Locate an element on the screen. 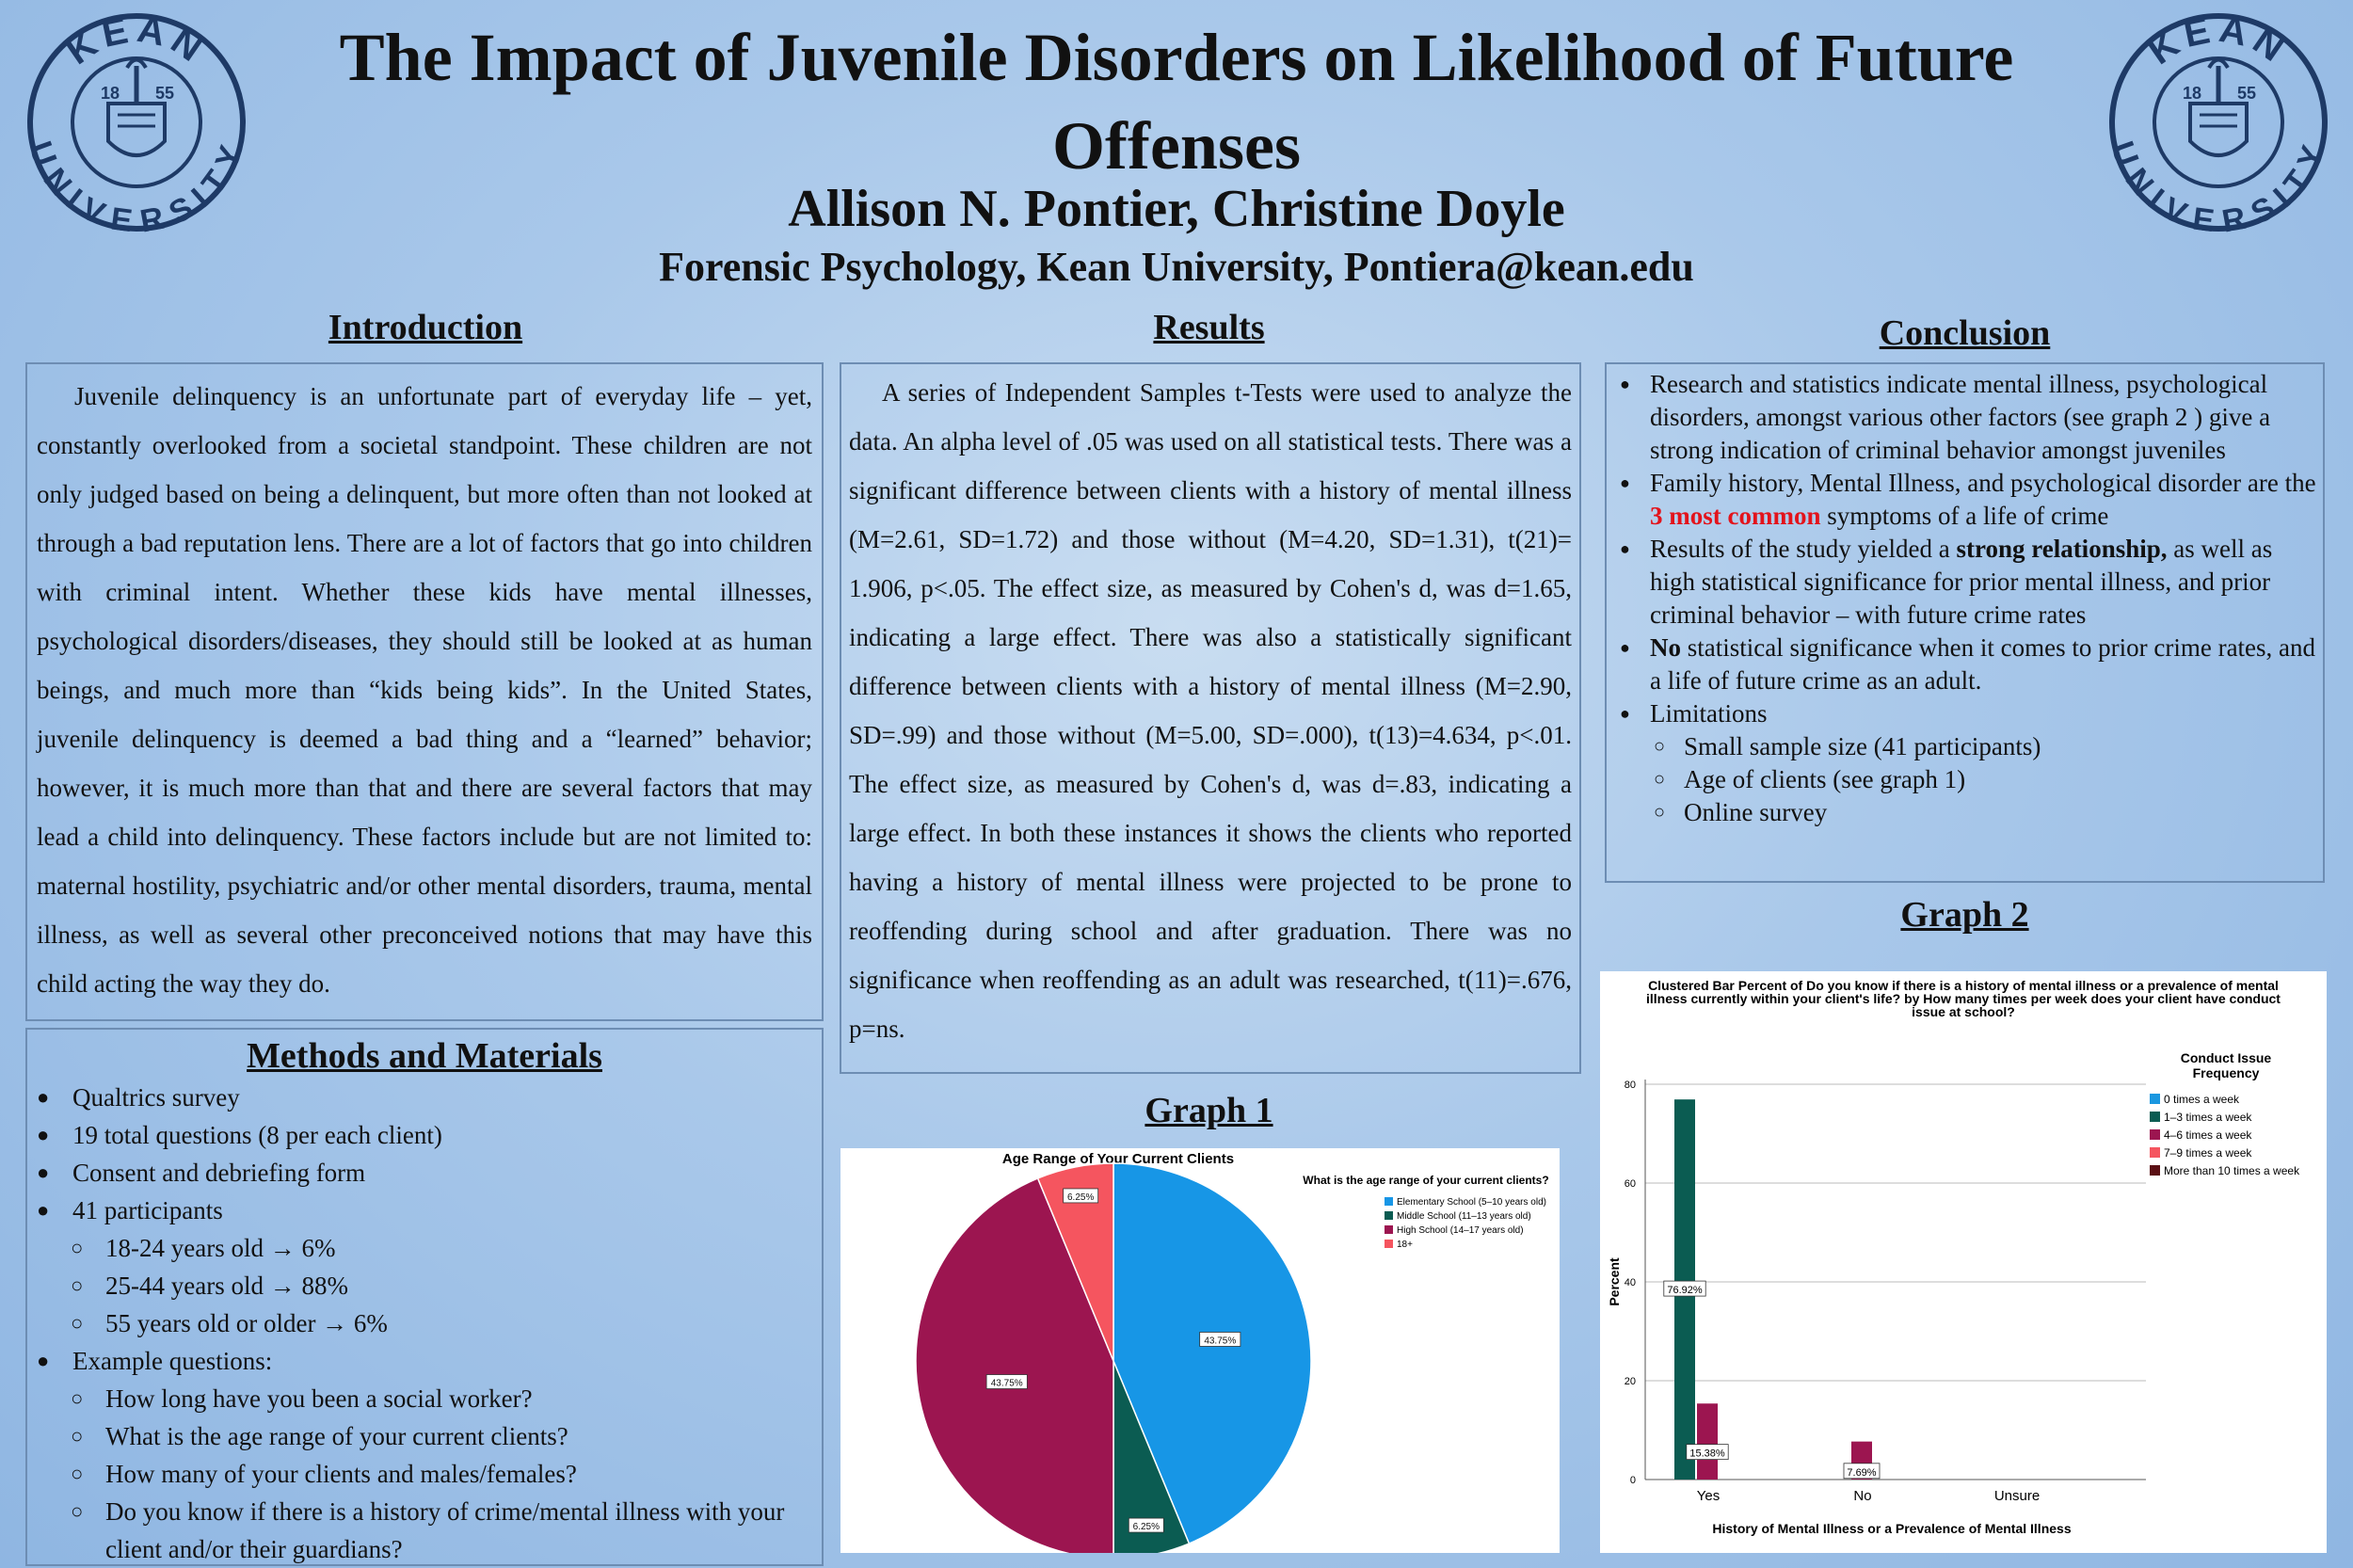  bar-data-label-1: 15.38% is located at coordinates (1707, 1454).